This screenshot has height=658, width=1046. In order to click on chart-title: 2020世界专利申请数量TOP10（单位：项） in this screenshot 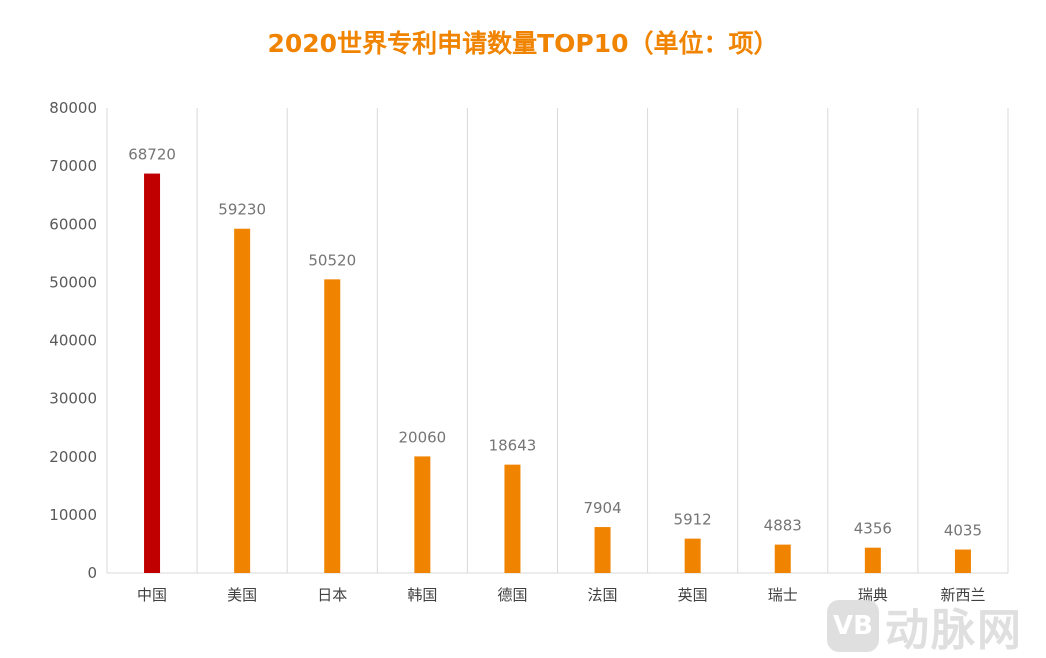, I will do `click(523, 43)`.